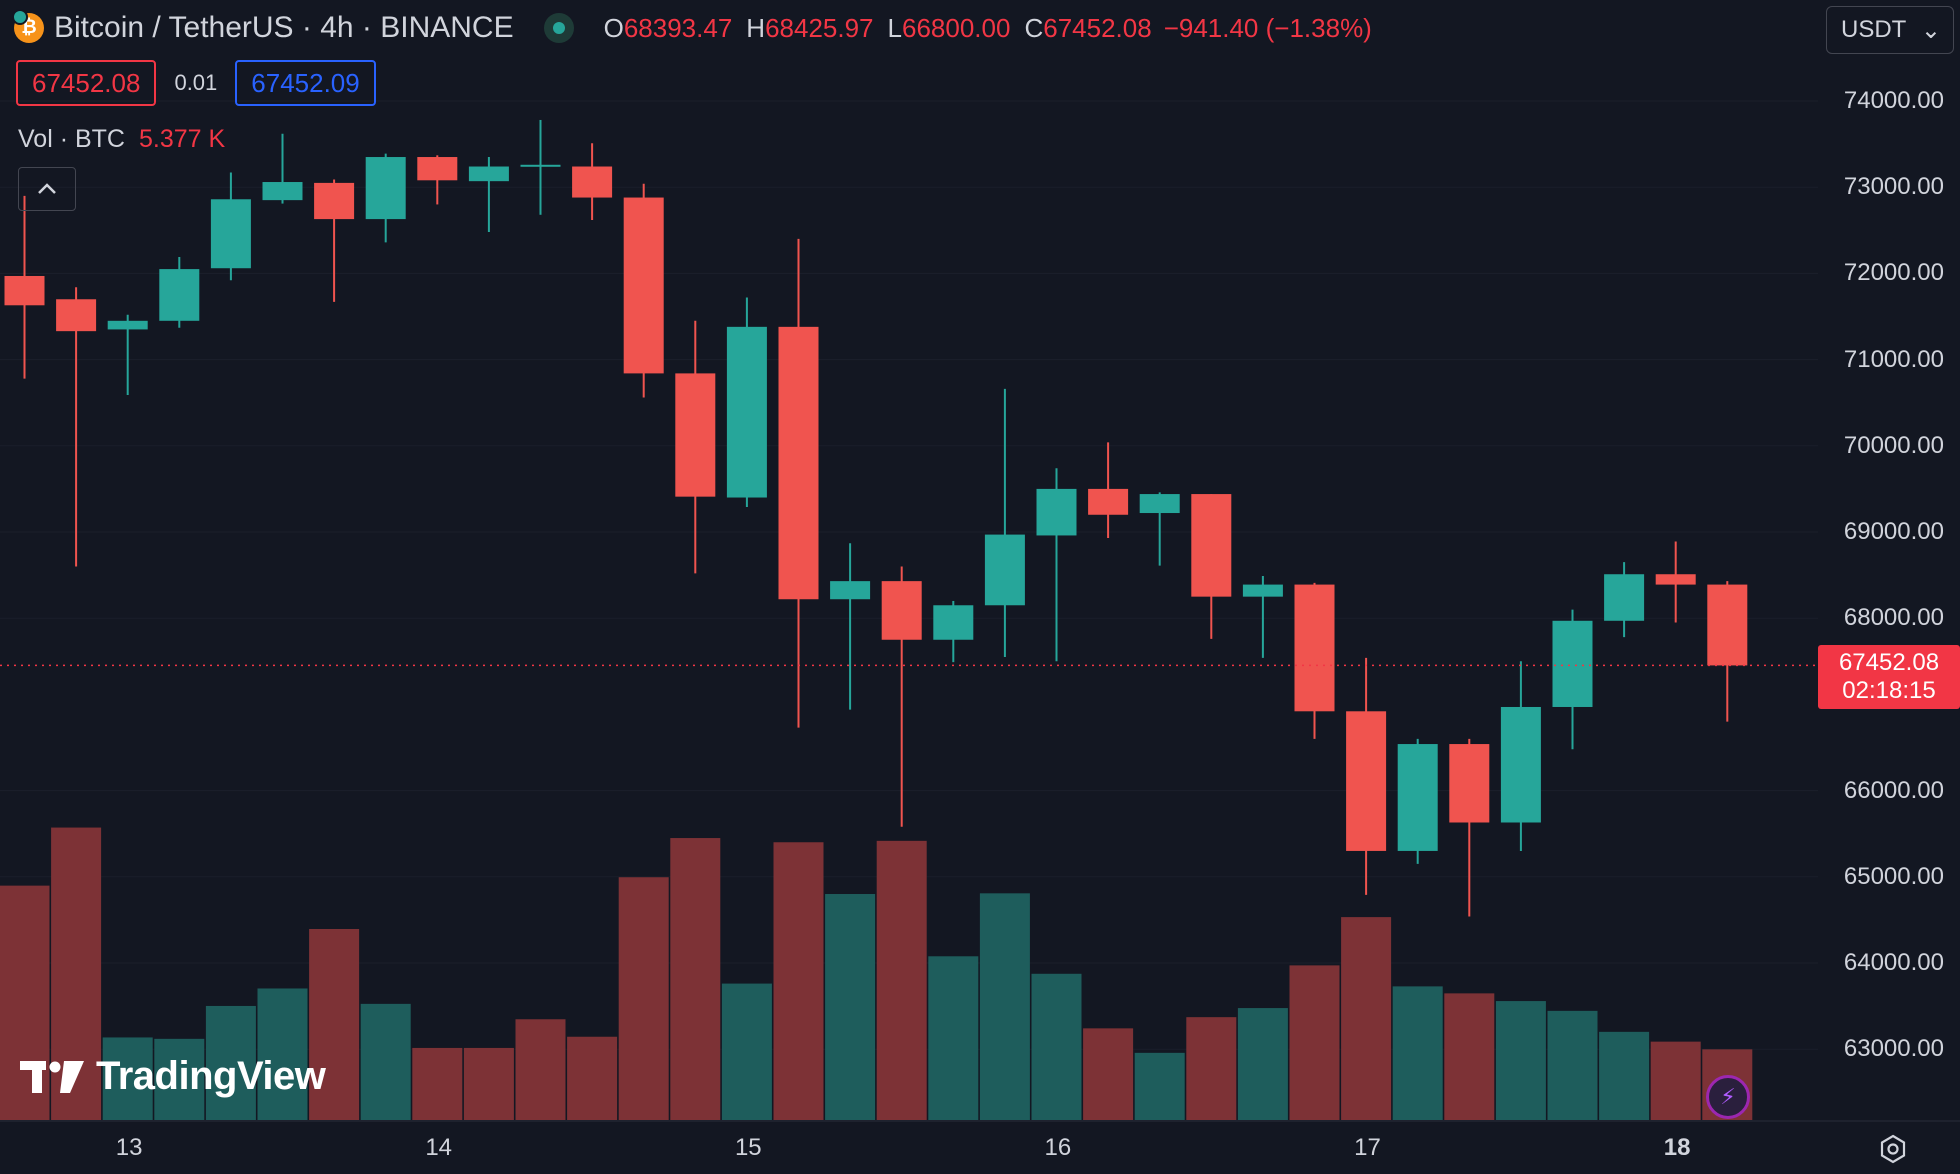  I want to click on price-tick-label: 70000.00, so click(1893, 445).